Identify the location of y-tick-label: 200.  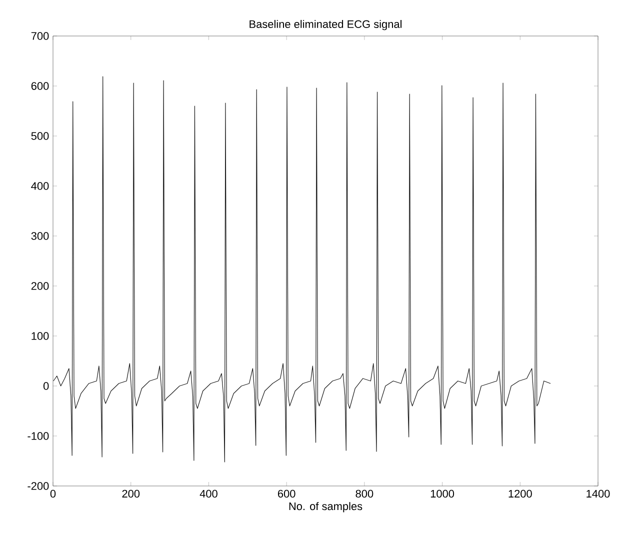
(40, 286).